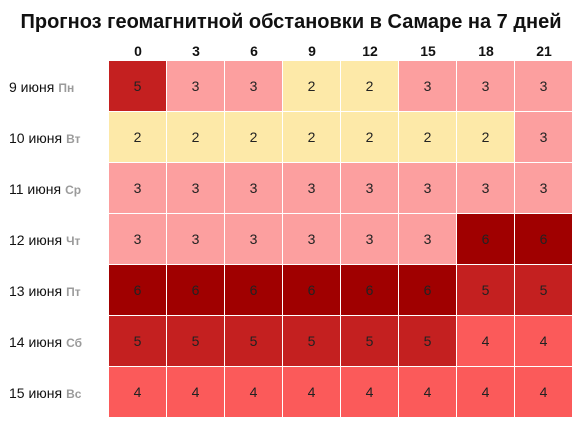 Image resolution: width=582 pixels, height=446 pixels. I want to click on hour-header: 3, so click(196, 51).